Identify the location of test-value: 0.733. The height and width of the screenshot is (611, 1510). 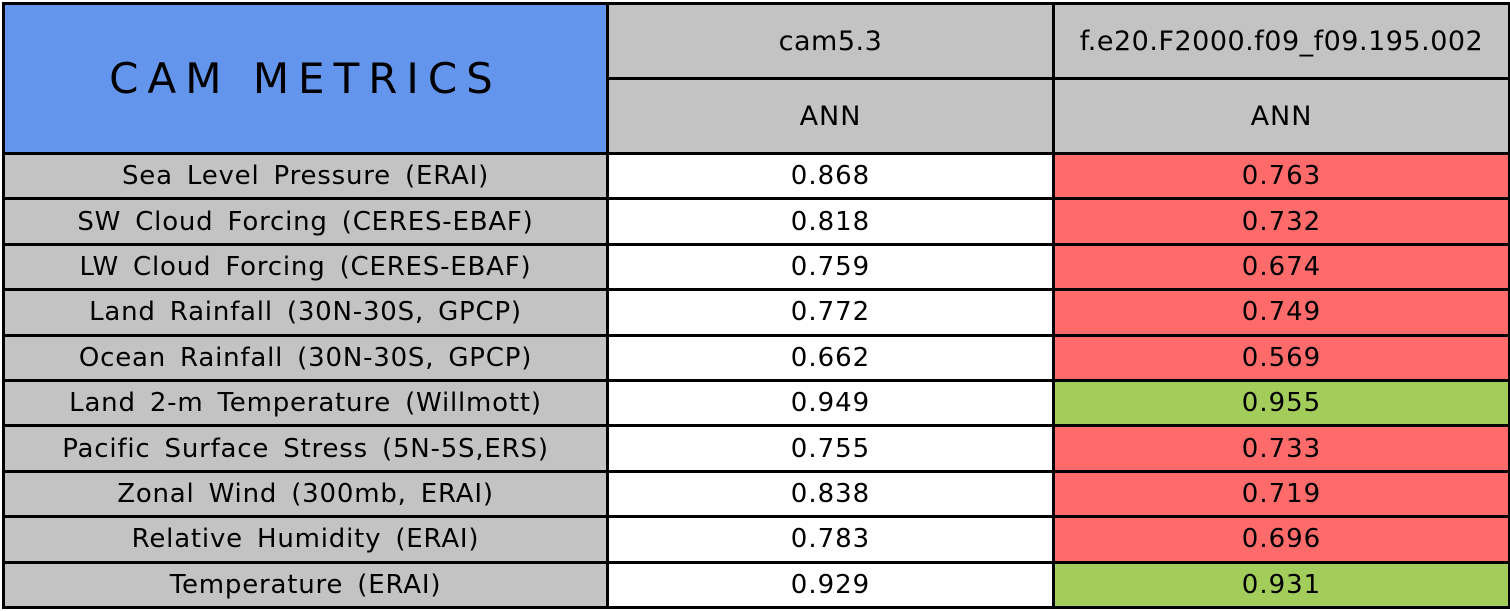
(1281, 448).